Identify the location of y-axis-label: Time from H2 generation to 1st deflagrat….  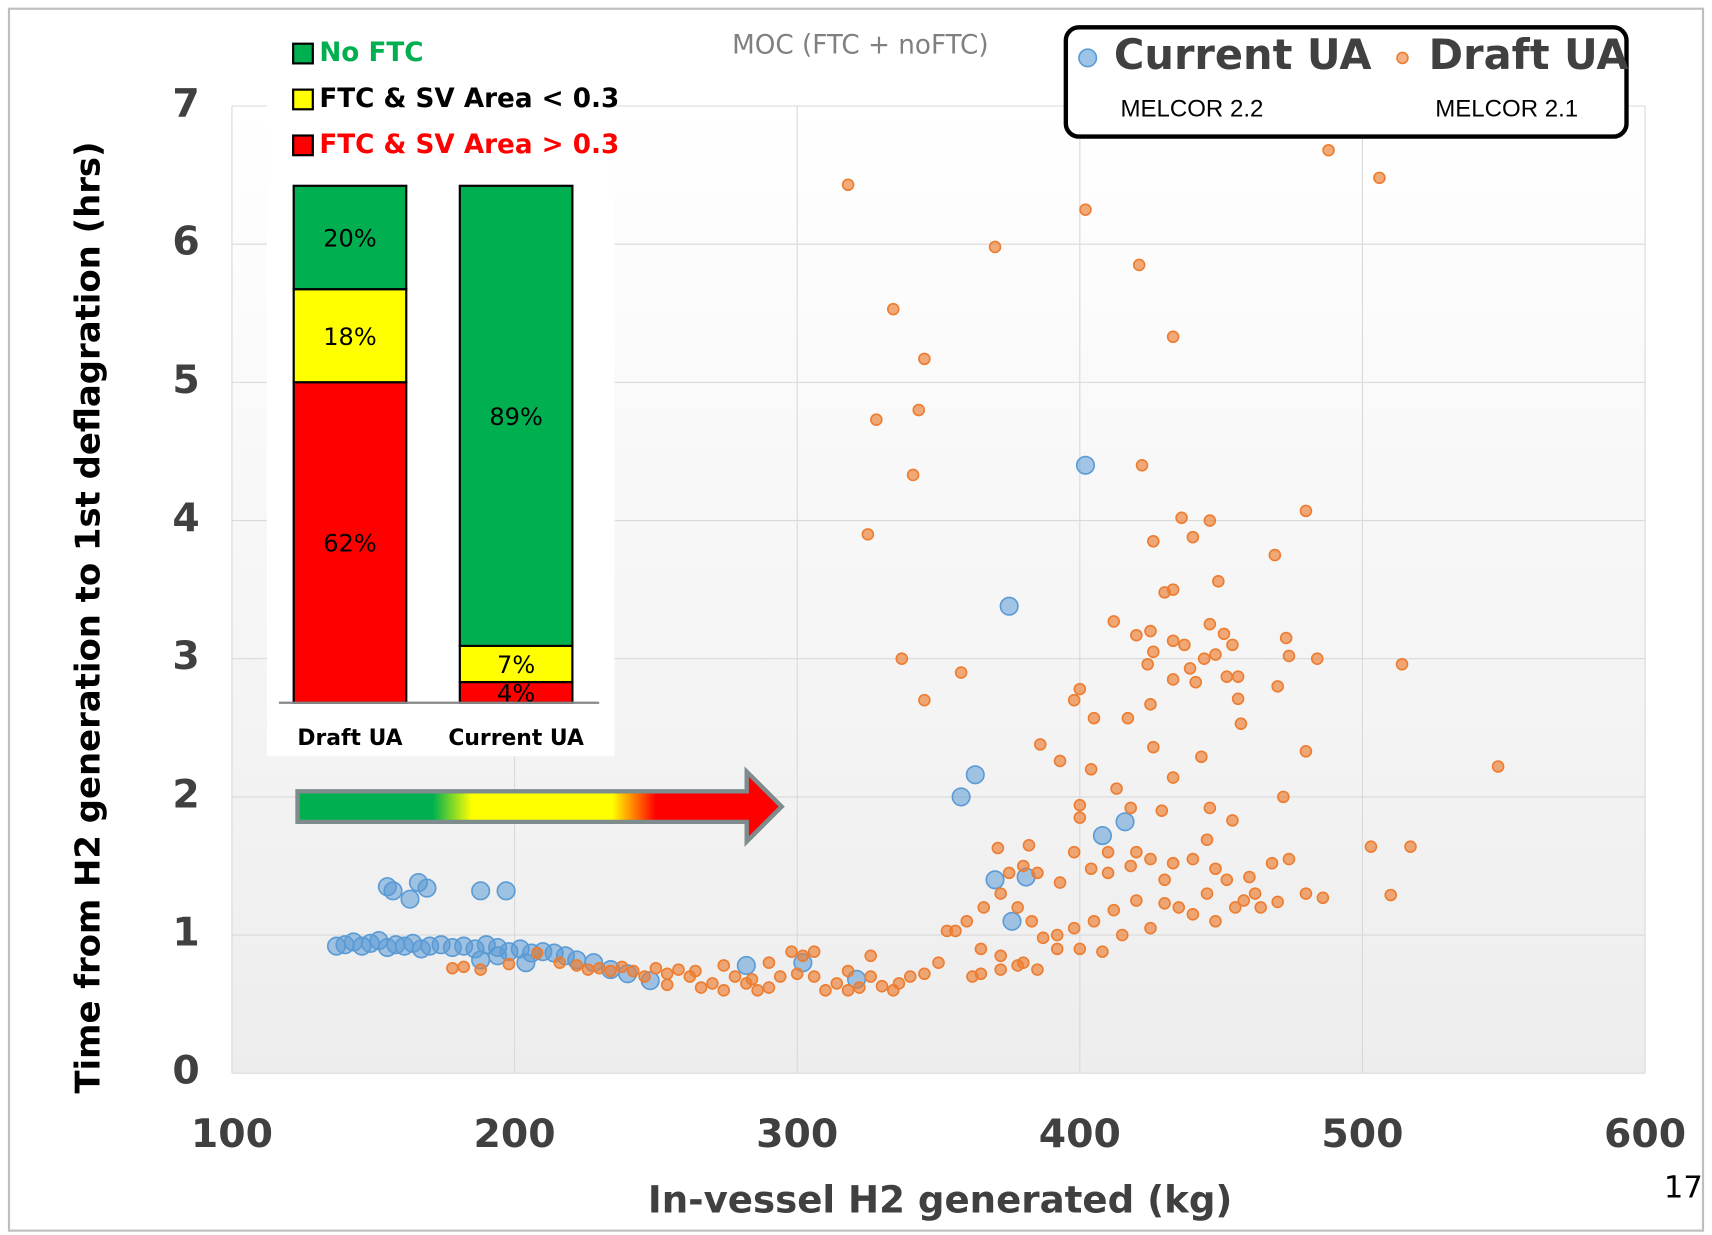
(87, 617).